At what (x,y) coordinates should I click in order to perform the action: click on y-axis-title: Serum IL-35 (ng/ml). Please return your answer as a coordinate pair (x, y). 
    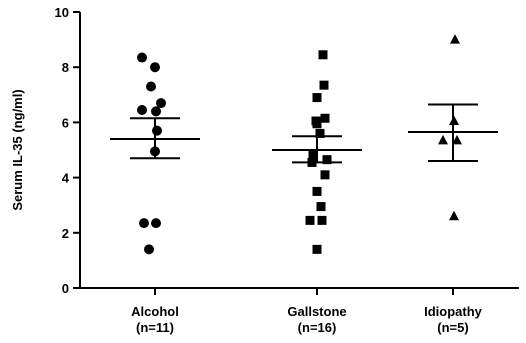
    Looking at the image, I should click on (17, 149).